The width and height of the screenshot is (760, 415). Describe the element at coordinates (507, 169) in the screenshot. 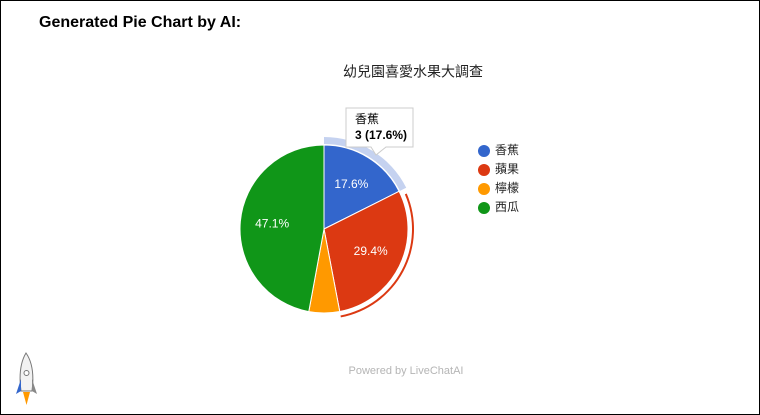

I see `legend-label: 蘋果` at that location.